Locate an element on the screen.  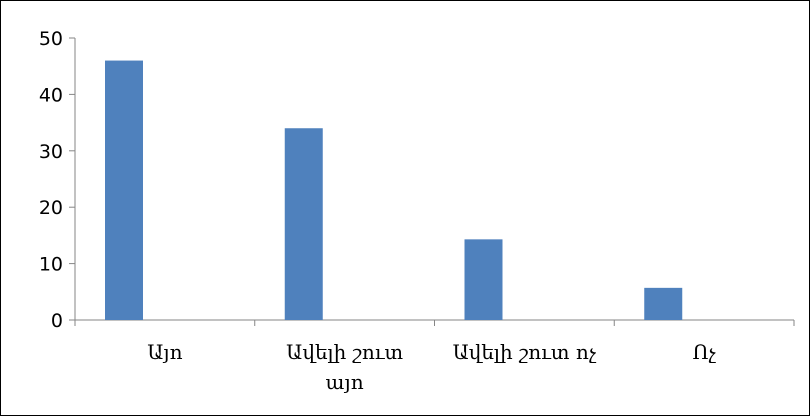
x-category-label: Այո is located at coordinates (164, 352).